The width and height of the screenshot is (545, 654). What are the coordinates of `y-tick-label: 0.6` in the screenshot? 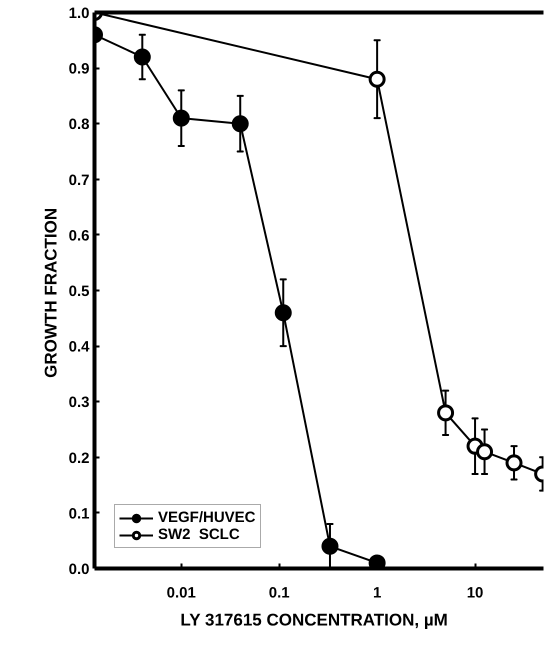 It's located at (79, 235).